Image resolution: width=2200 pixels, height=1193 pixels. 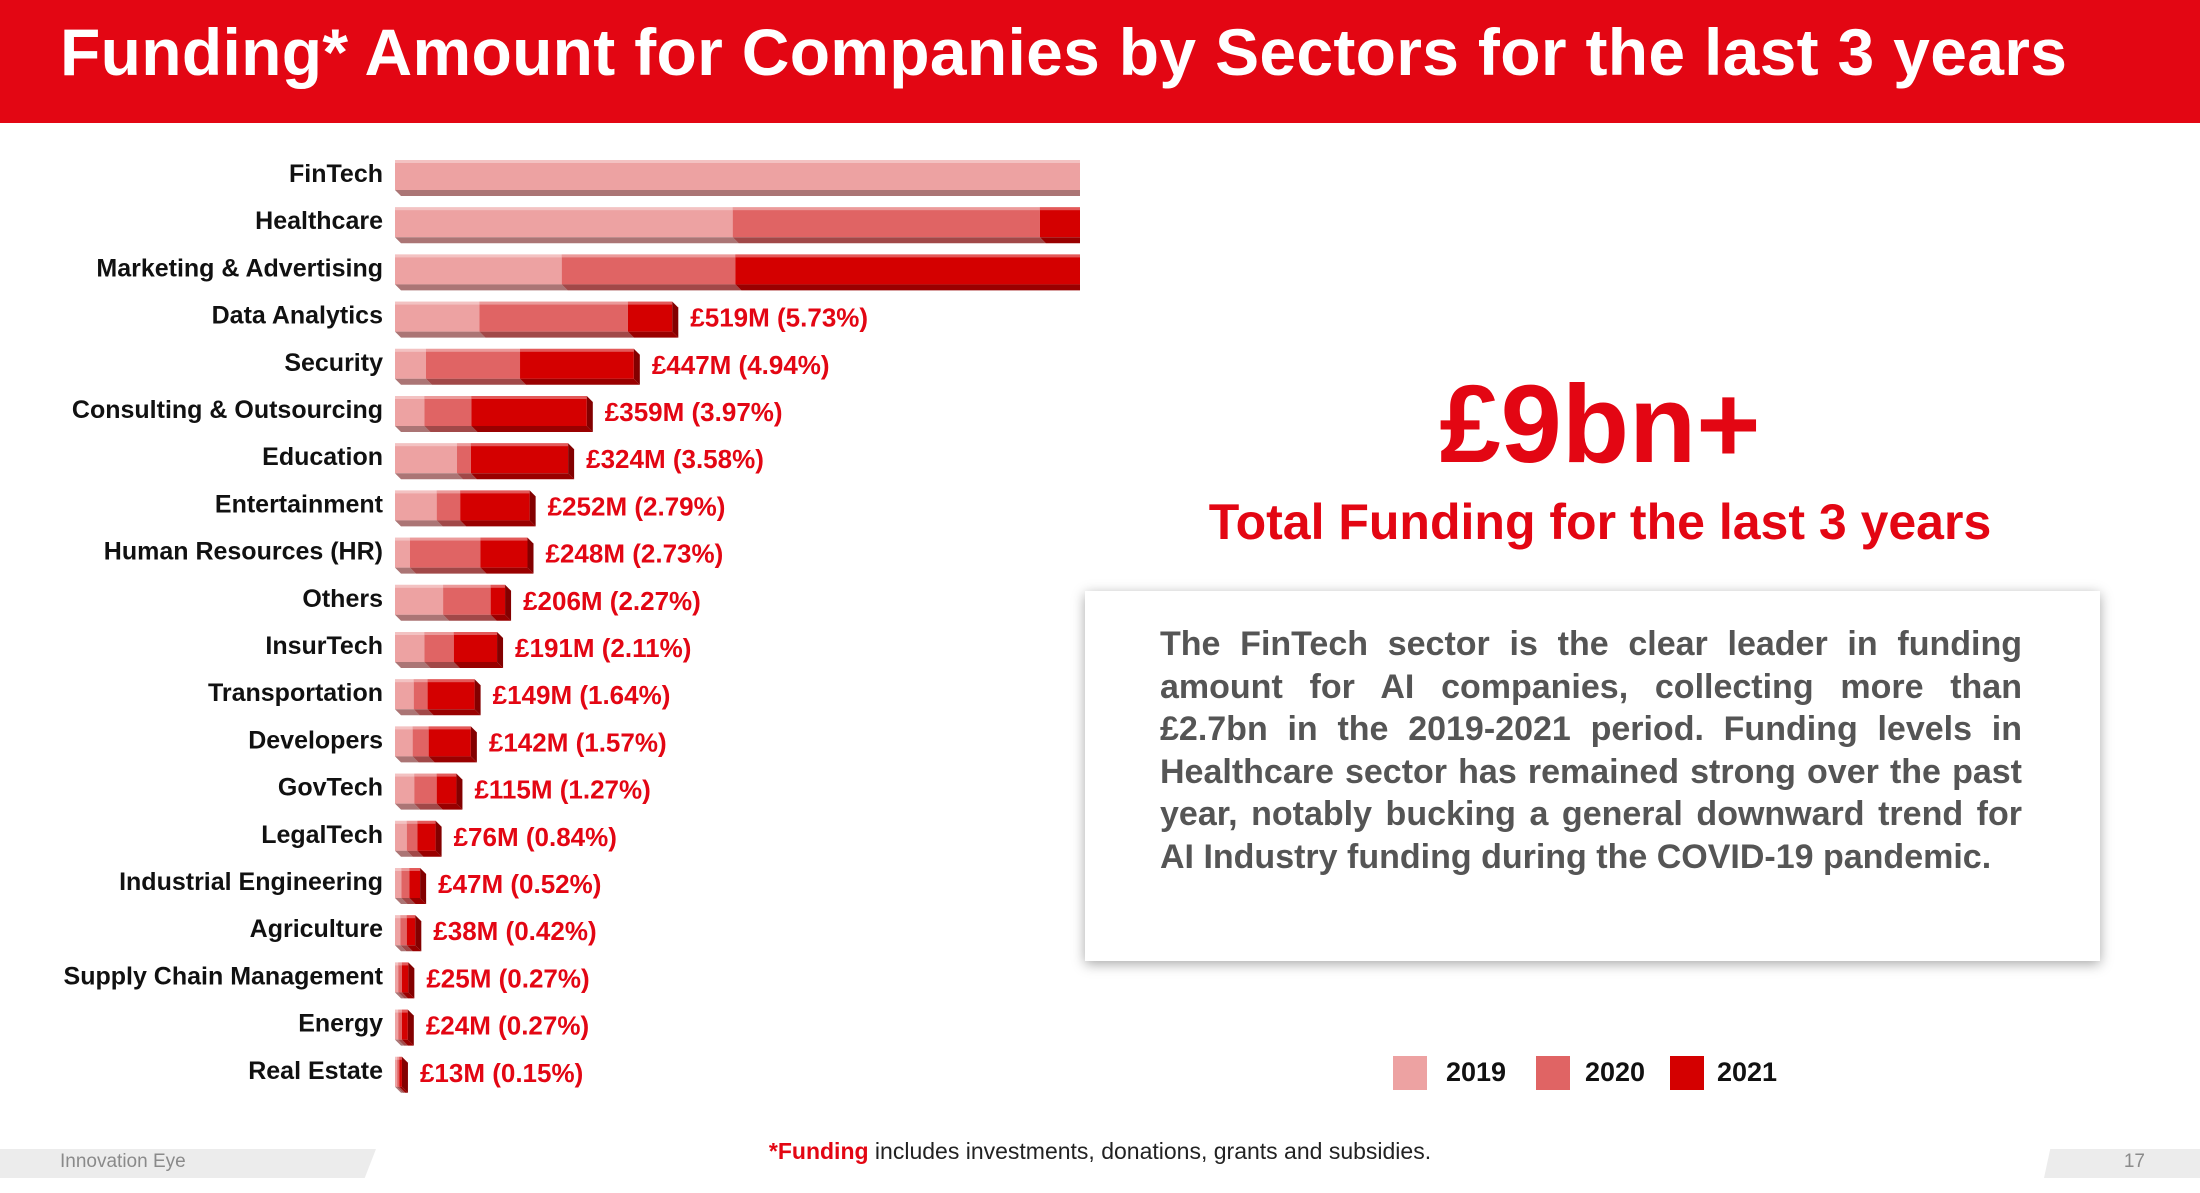 What do you see at coordinates (400, 1042) in the screenshot?
I see `bar-shadow-2019-energy` at bounding box center [400, 1042].